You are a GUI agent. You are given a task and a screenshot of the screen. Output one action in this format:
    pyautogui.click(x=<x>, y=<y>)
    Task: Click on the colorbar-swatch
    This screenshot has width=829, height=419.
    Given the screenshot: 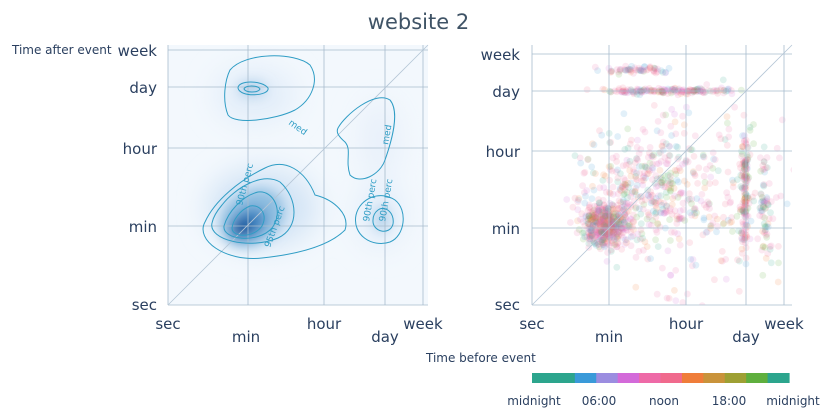 What is the action you would take?
    pyautogui.click(x=564, y=378)
    